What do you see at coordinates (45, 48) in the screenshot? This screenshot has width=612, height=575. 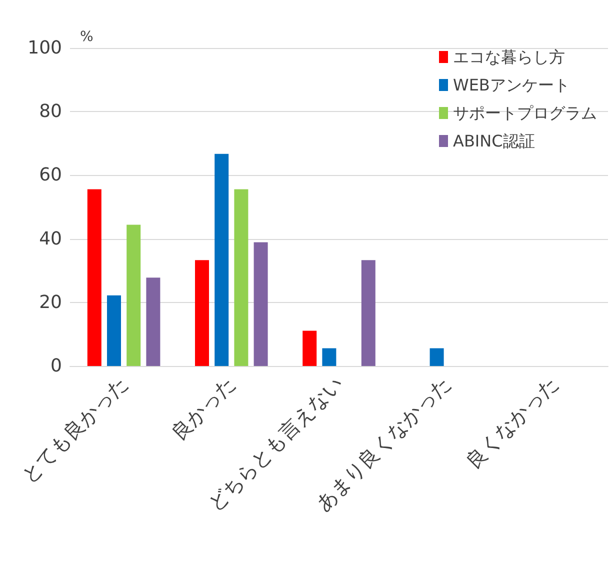 I see `y-tick-label: 100` at bounding box center [45, 48].